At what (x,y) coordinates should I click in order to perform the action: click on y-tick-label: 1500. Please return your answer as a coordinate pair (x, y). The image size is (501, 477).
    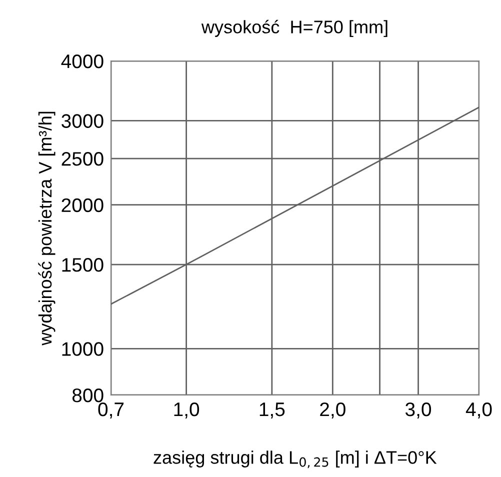
    Looking at the image, I should click on (83, 265).